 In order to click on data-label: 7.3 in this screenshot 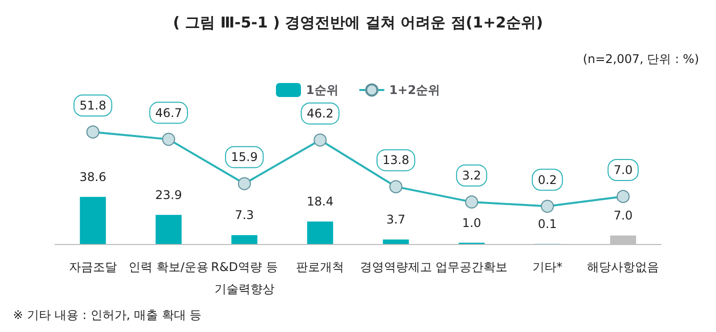, I will do `click(244, 215)`.